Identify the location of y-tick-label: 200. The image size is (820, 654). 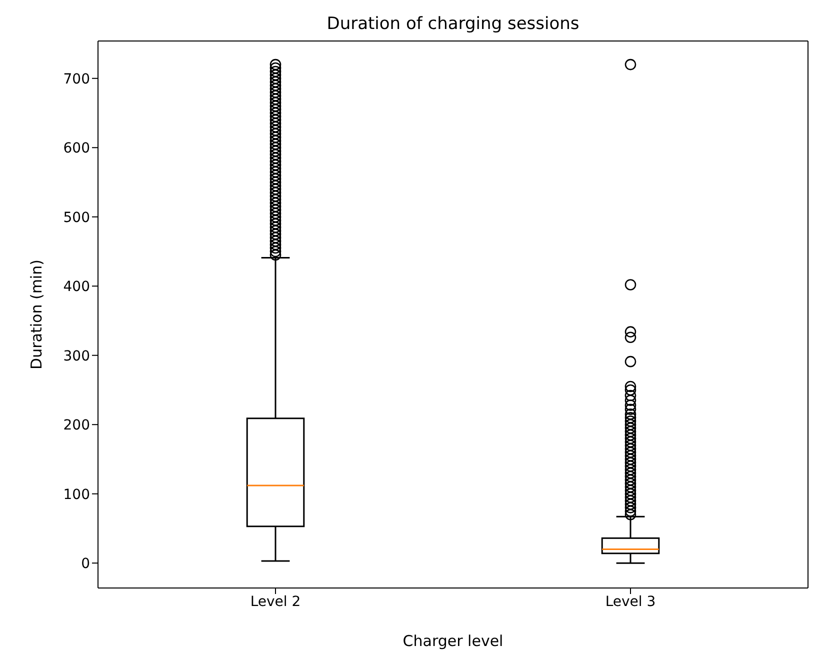
(76, 426).